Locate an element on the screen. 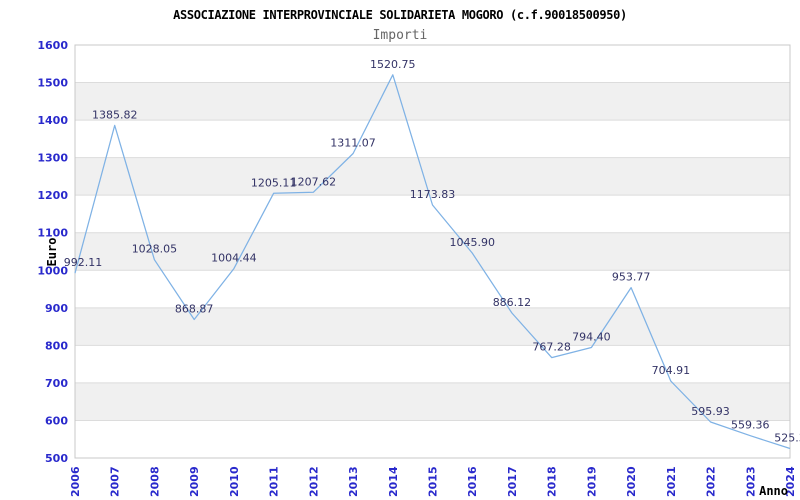 The image size is (800, 500). x-tick-label: 2022 is located at coordinates (711, 481).